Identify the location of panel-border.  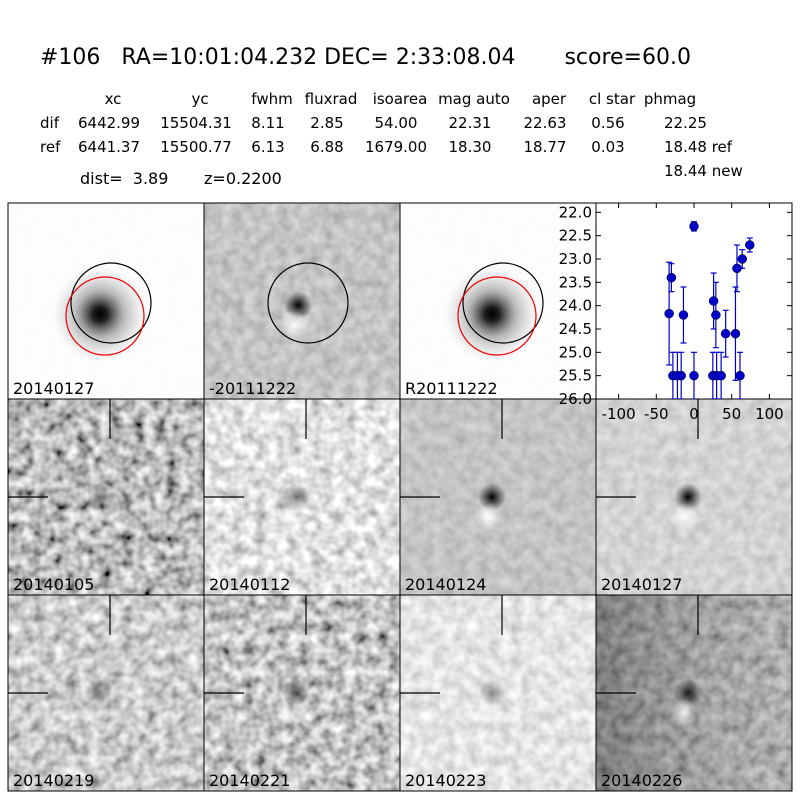
(694, 693).